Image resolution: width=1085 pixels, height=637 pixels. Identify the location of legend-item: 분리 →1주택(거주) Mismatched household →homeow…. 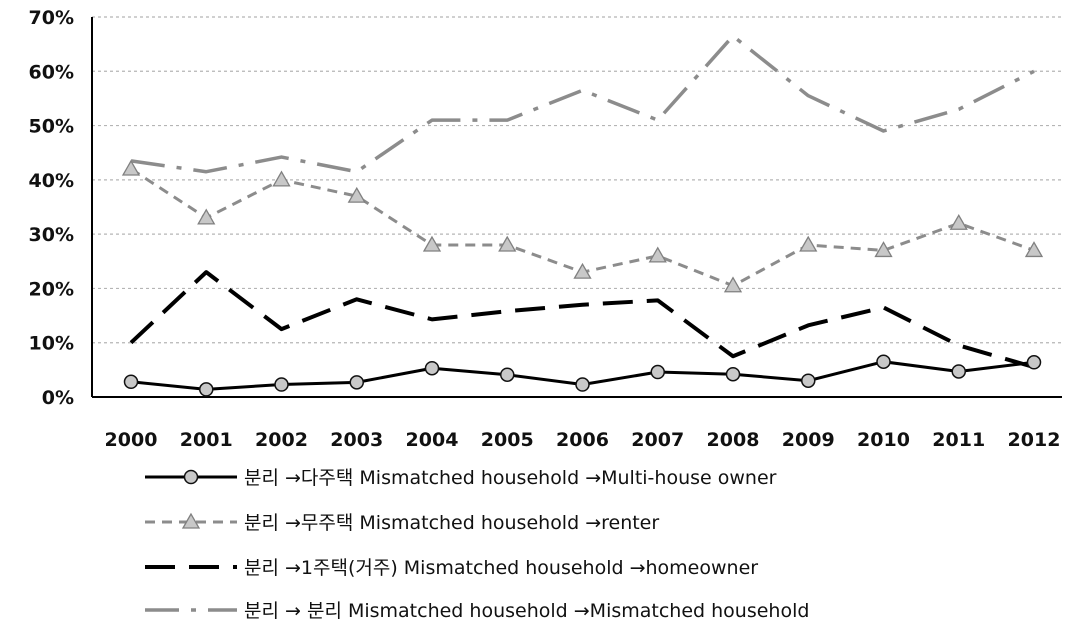
(451, 568).